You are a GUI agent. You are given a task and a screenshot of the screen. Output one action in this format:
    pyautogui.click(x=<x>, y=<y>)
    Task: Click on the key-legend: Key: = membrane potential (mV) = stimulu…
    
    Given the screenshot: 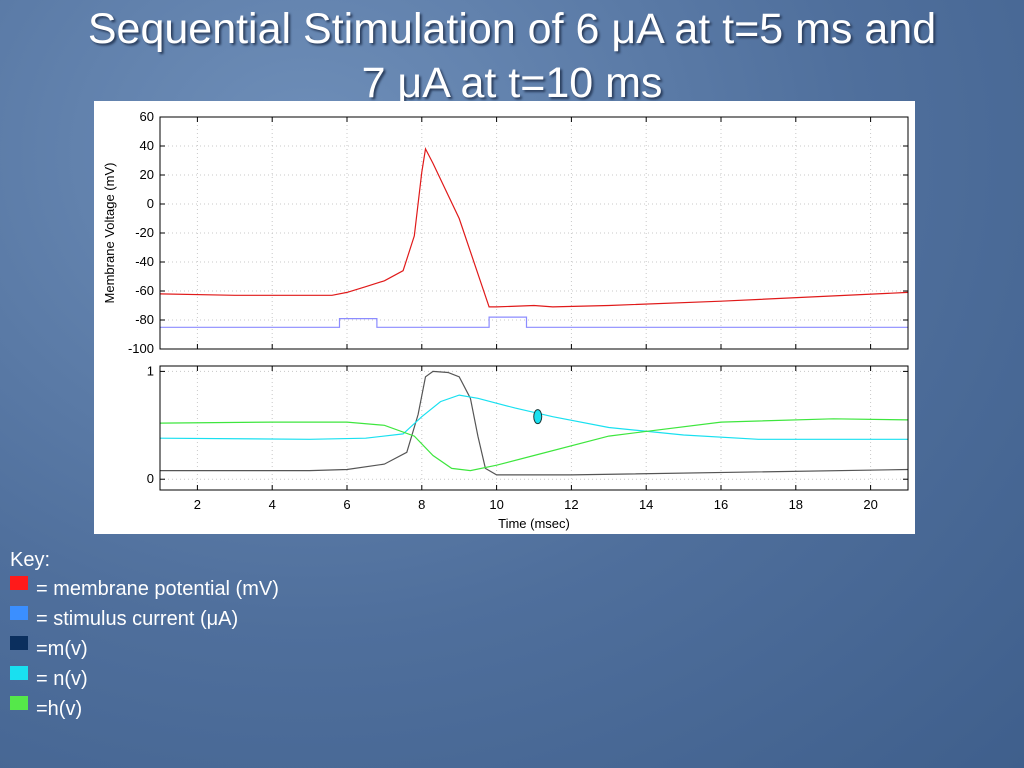 What is the action you would take?
    pyautogui.click(x=144, y=635)
    